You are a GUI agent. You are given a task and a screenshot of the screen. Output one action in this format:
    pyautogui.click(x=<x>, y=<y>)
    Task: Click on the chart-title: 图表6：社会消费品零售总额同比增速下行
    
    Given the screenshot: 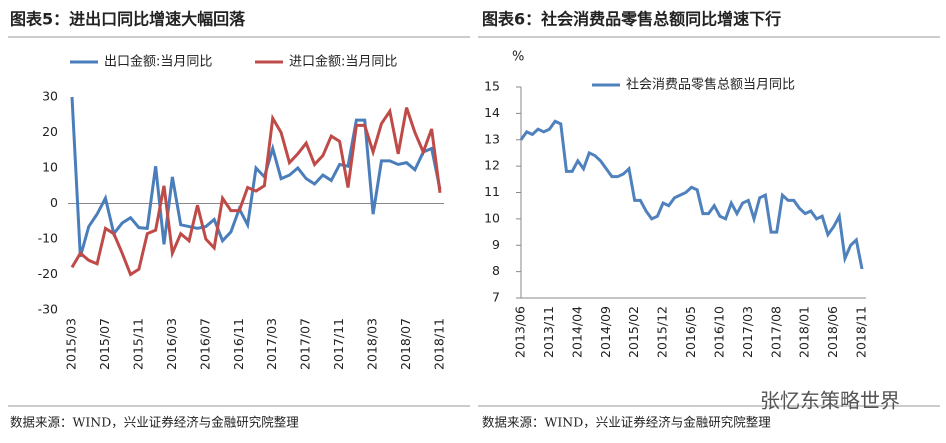 What is the action you would take?
    pyautogui.click(x=631, y=19)
    